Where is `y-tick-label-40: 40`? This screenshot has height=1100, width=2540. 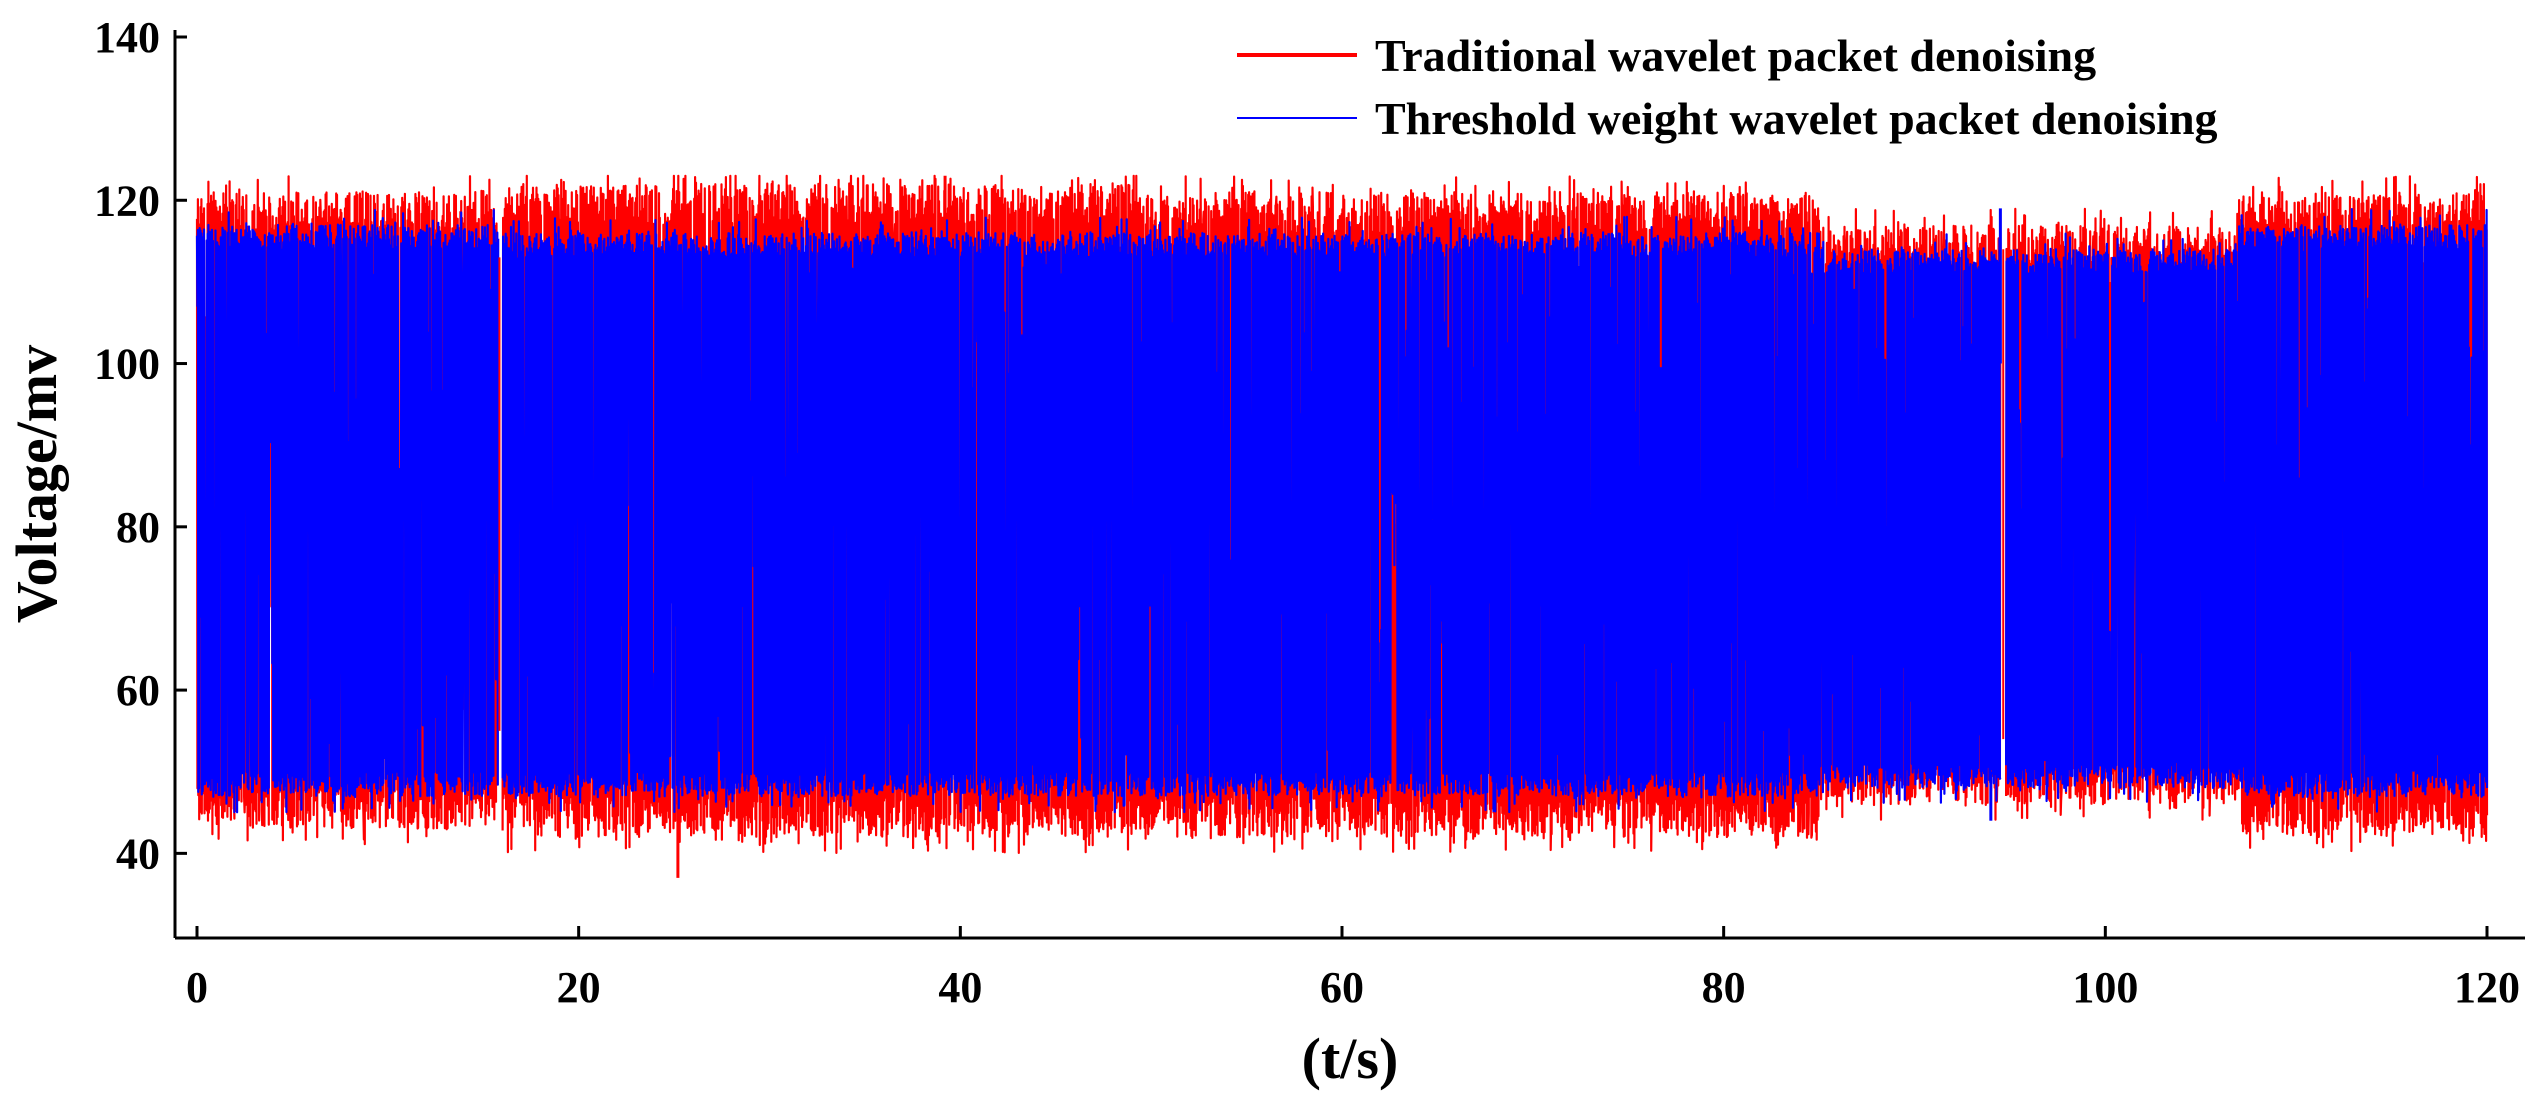 y-tick-label-40: 40 is located at coordinates (138, 853).